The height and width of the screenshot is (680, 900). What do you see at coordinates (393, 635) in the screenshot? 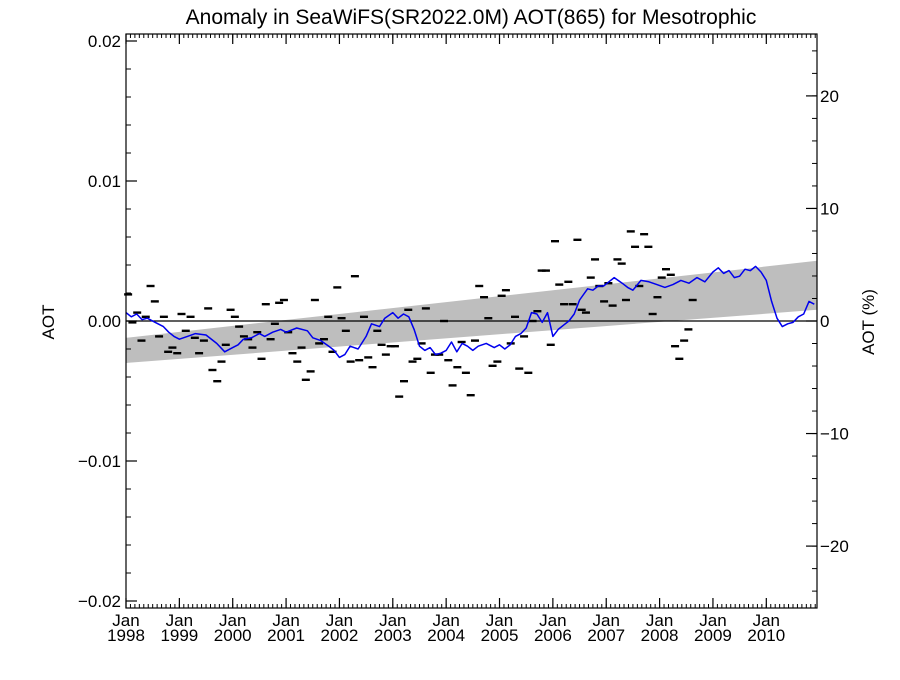
I see `x-tick-label-year: 2003` at bounding box center [393, 635].